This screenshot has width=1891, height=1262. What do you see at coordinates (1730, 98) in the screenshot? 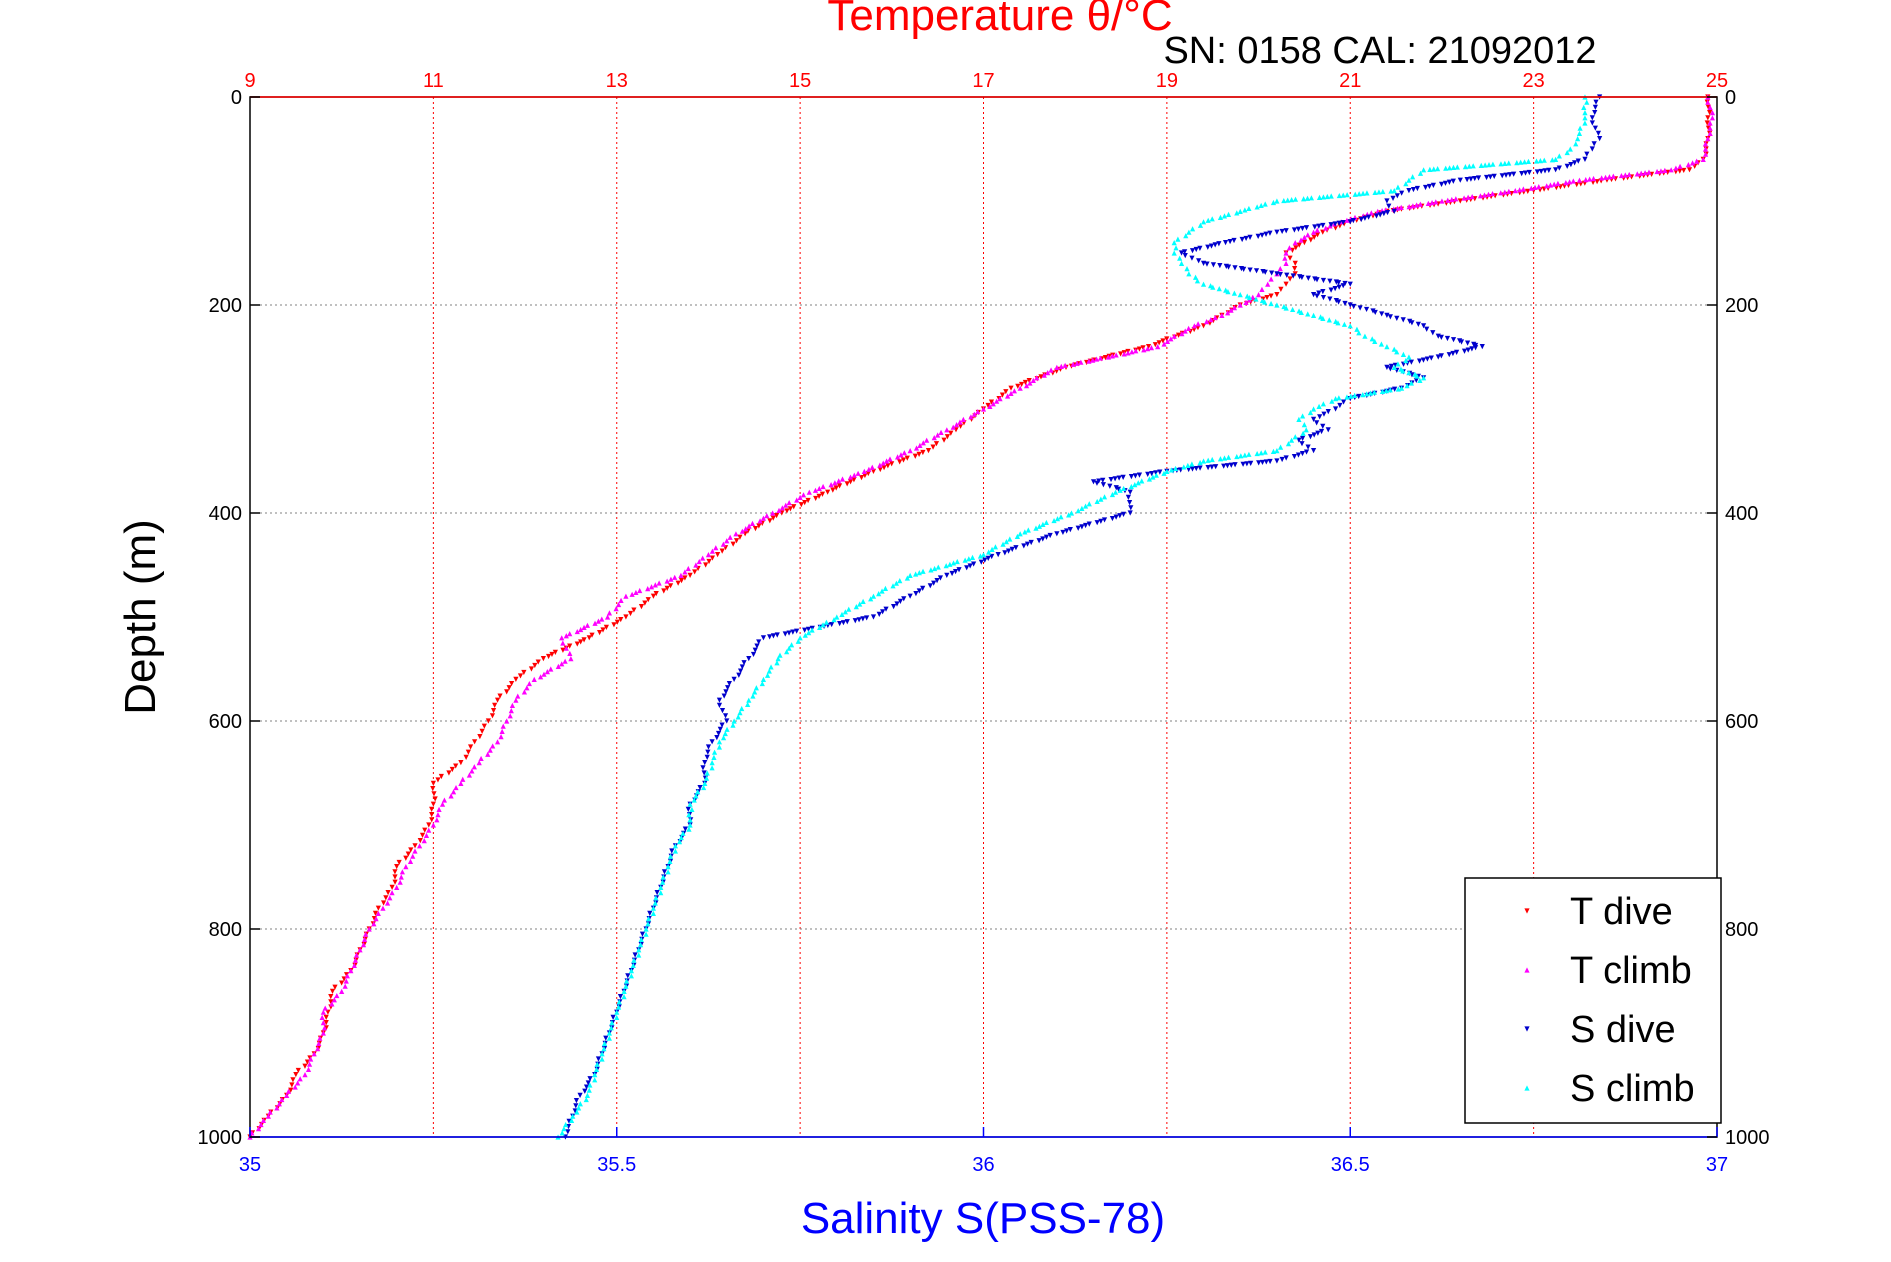
I see `depth-tick-label-right: 0` at bounding box center [1730, 98].